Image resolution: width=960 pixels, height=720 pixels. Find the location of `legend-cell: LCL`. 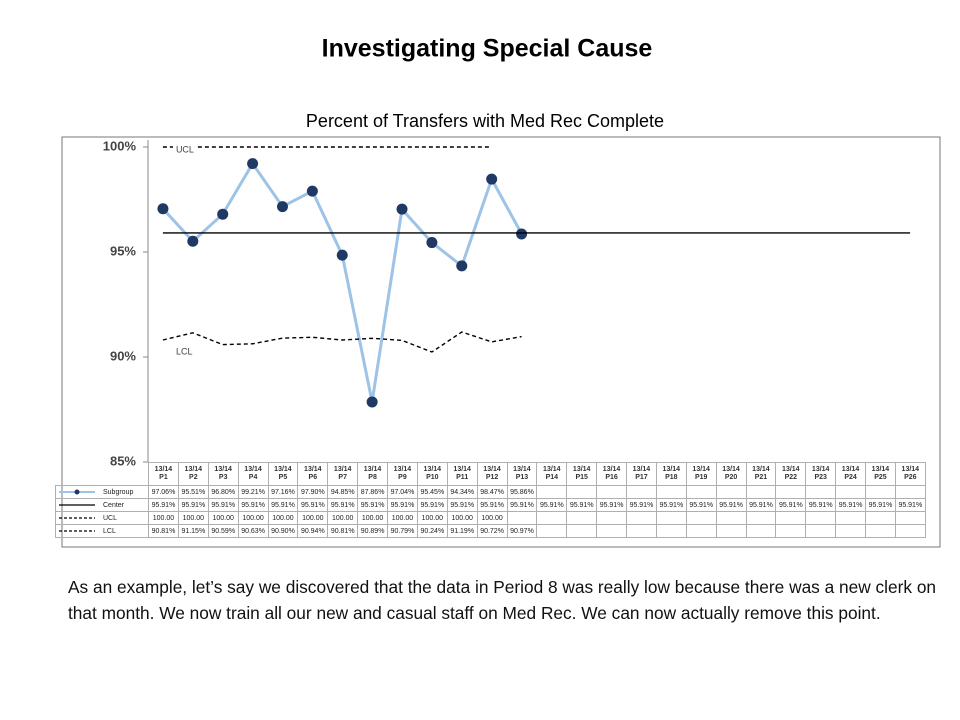

legend-cell: LCL is located at coordinates (102, 531).